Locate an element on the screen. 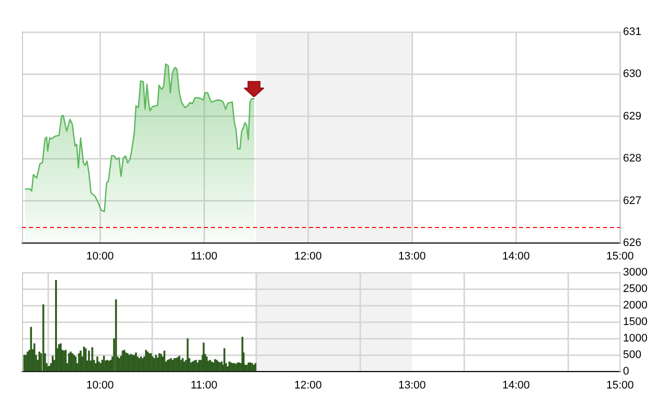 The height and width of the screenshot is (412, 660). y-tick-label: 2000 is located at coordinates (635, 306).